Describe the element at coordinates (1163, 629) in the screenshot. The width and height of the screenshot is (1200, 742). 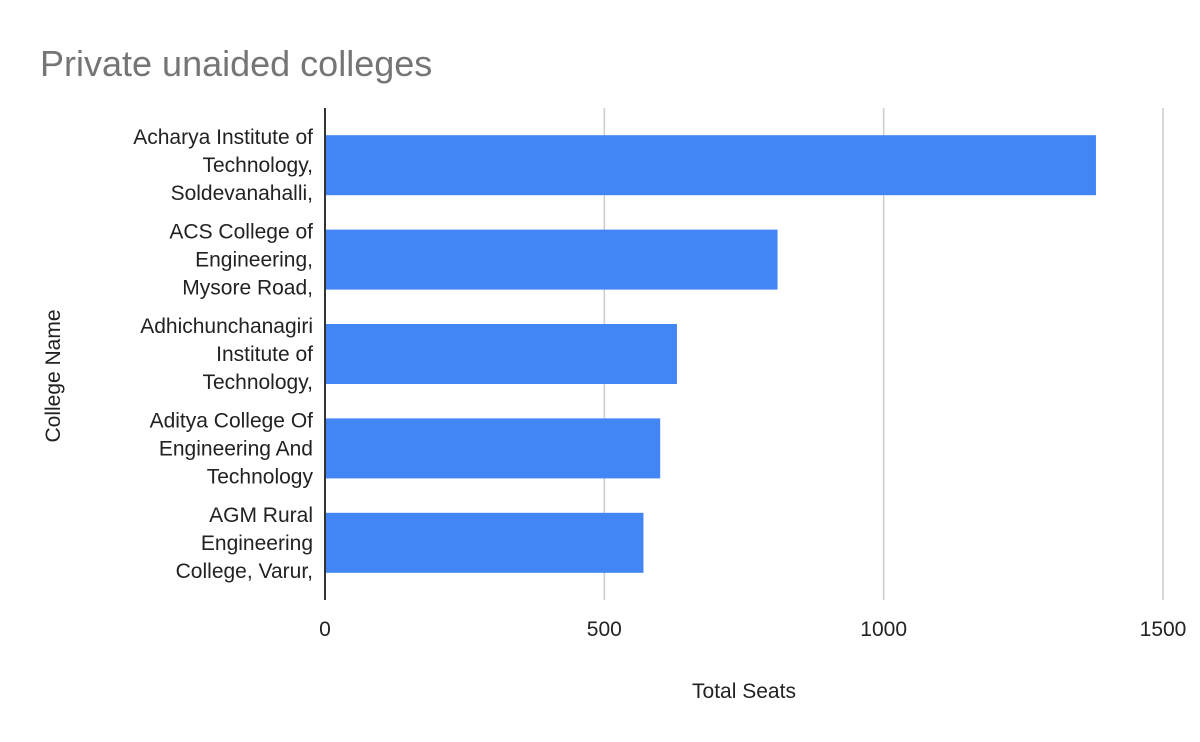
I see `x-tick-label: 1500` at that location.